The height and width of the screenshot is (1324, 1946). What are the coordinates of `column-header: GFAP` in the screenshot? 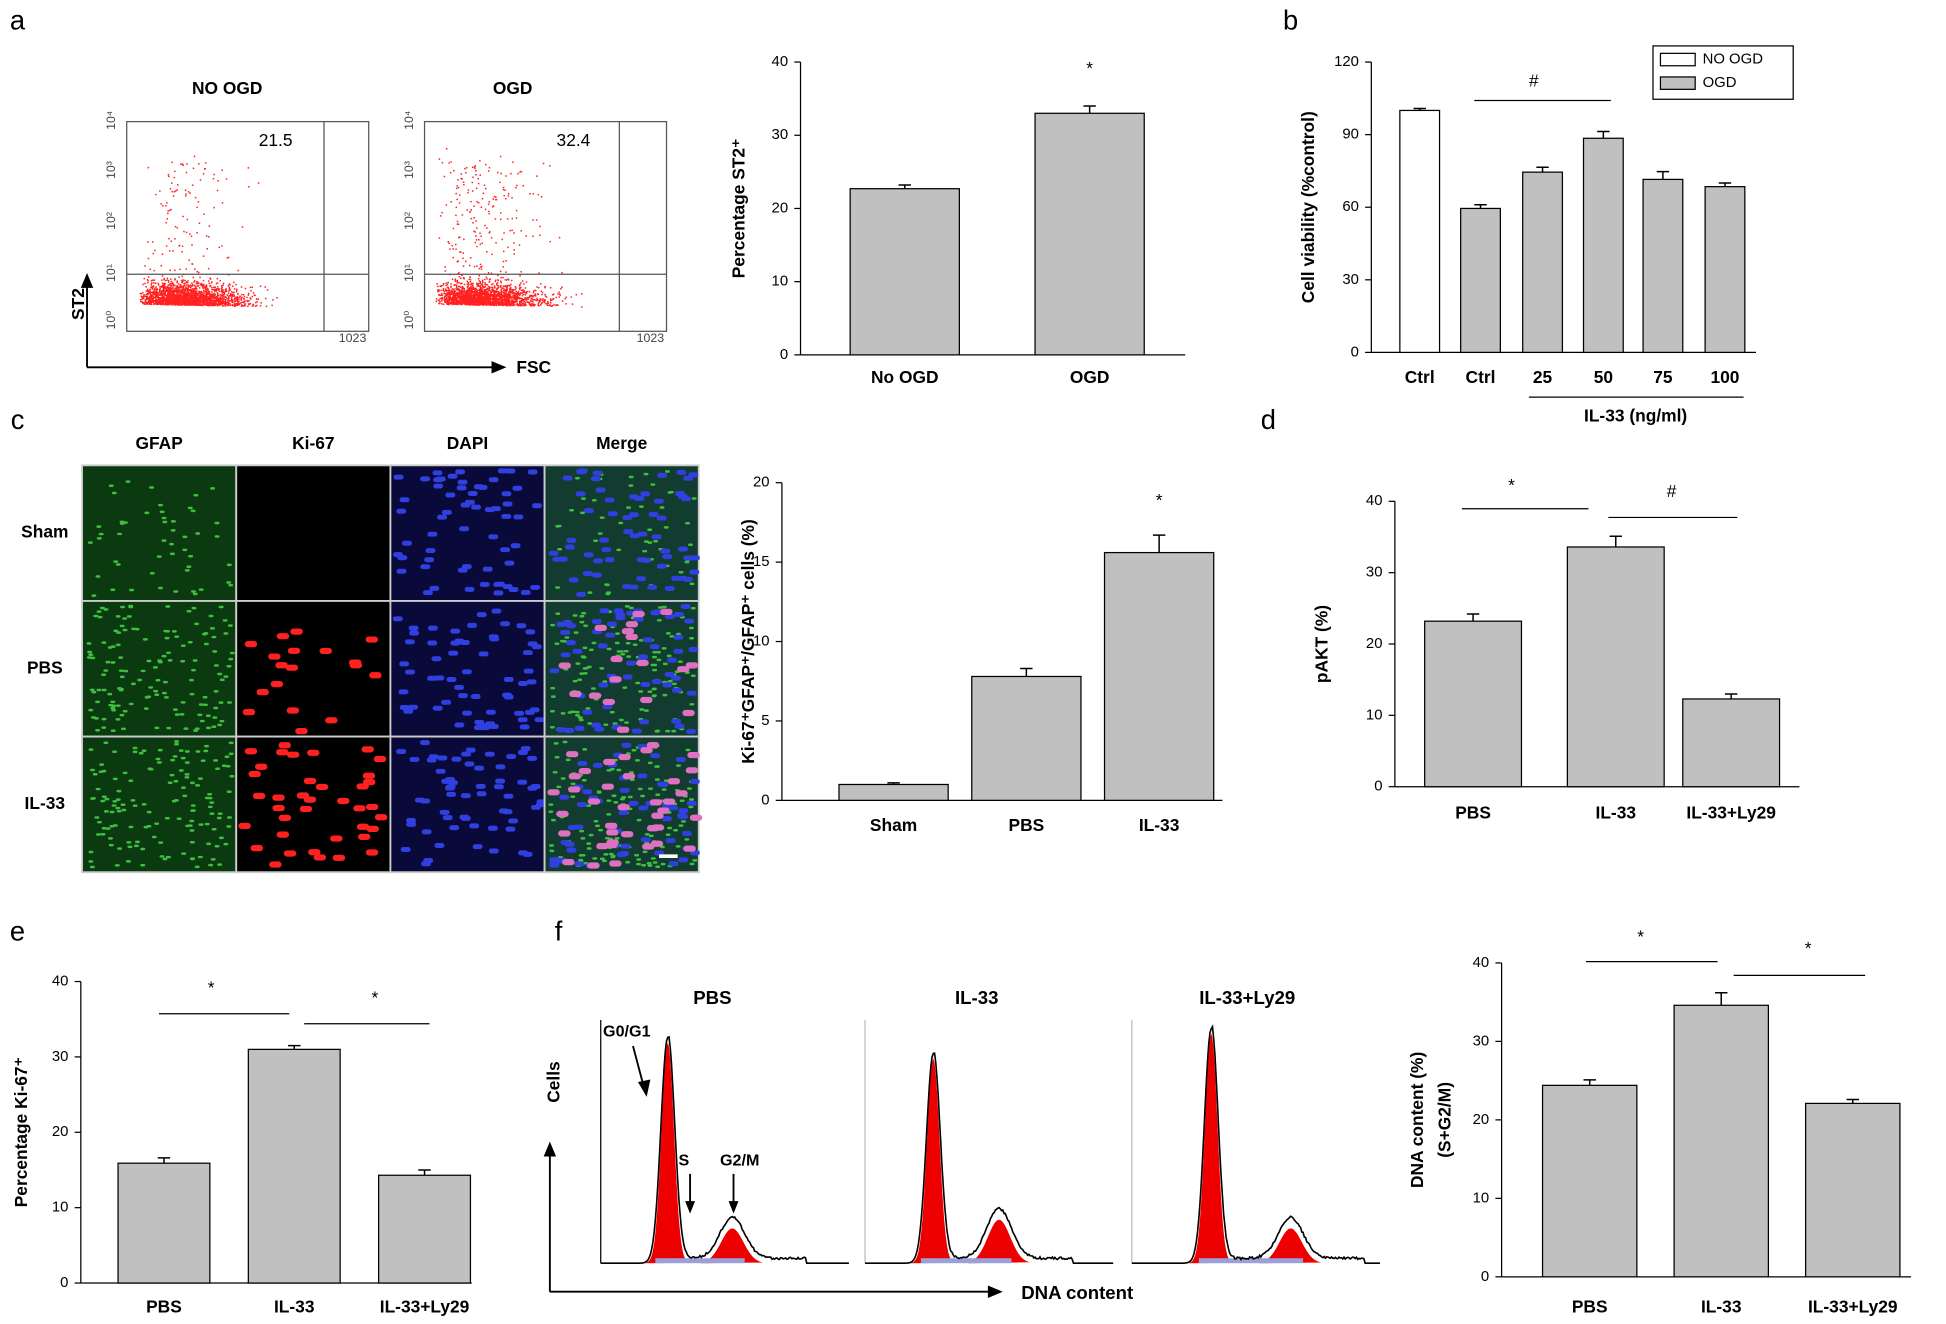 It's located at (159, 443).